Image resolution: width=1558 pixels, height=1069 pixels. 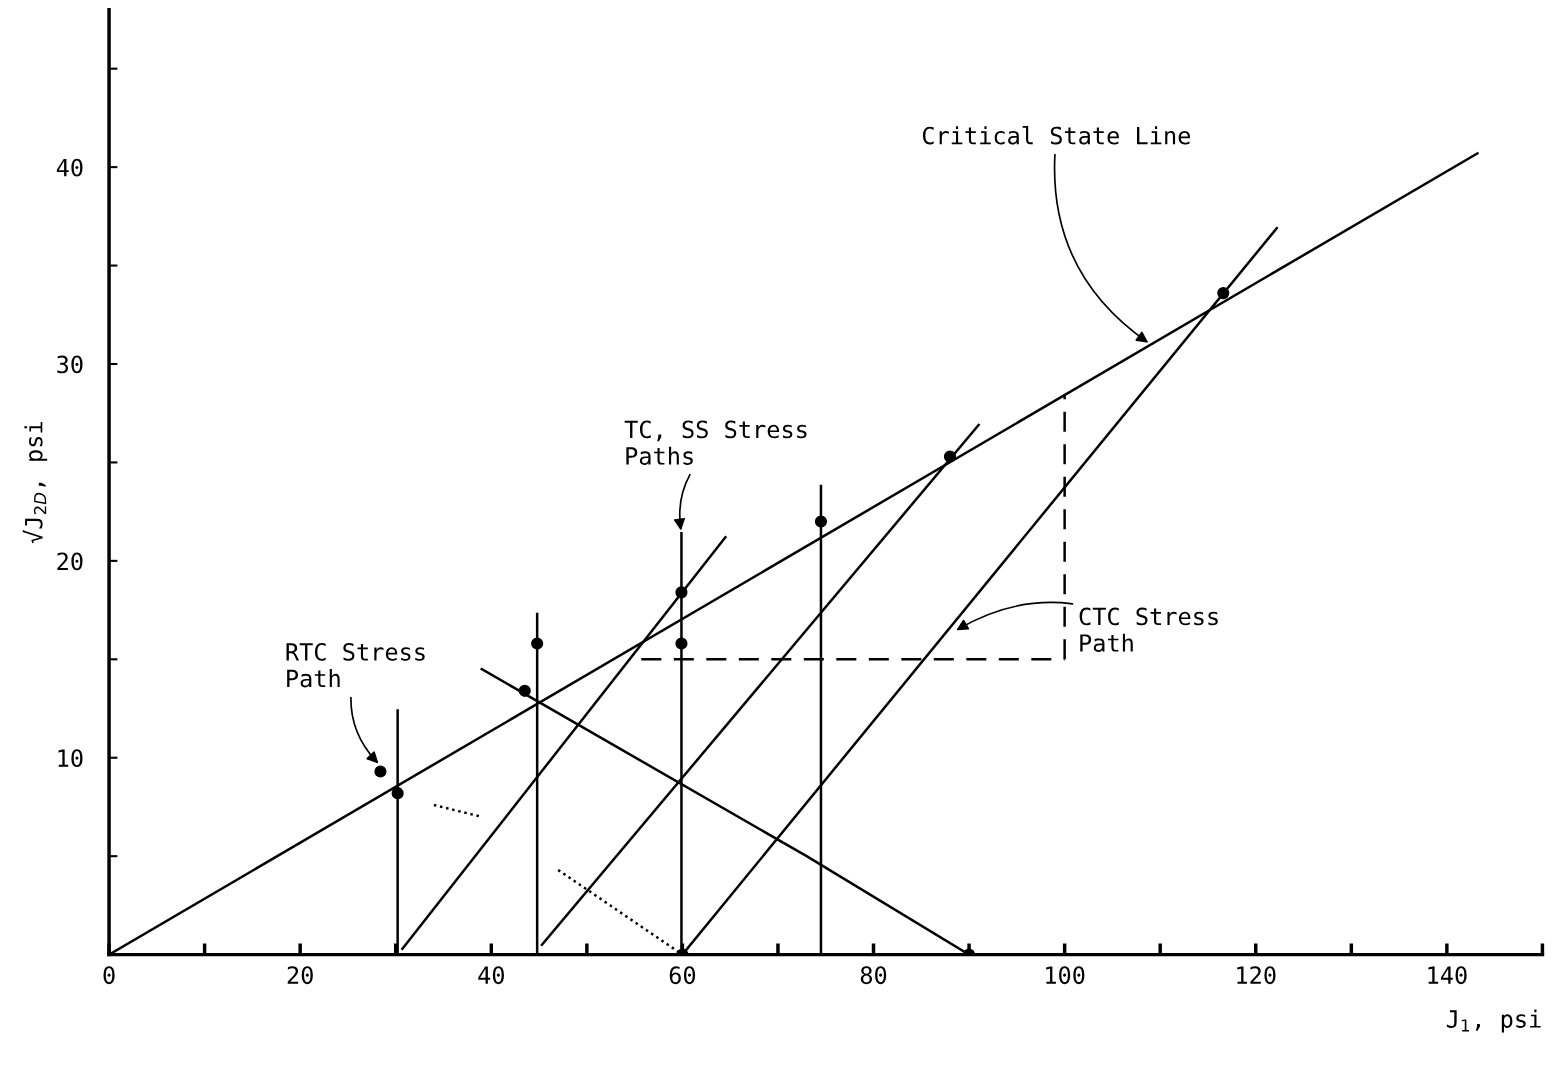 What do you see at coordinates (715, 442) in the screenshot?
I see `annotation: TC, SS Stress Paths` at bounding box center [715, 442].